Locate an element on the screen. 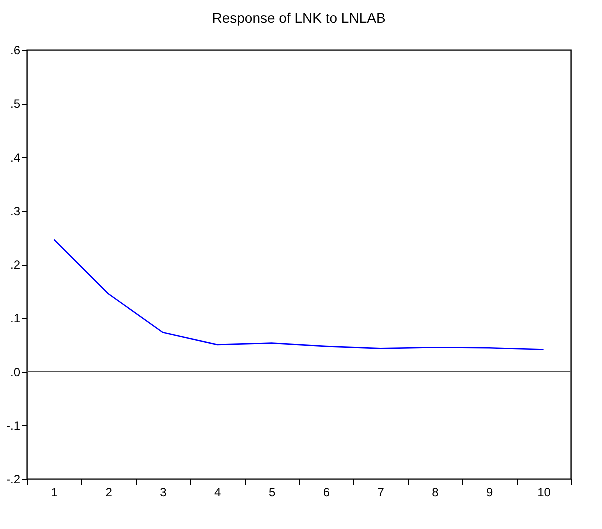 The height and width of the screenshot is (529, 602). y-tick-label: .2 is located at coordinates (15, 265).